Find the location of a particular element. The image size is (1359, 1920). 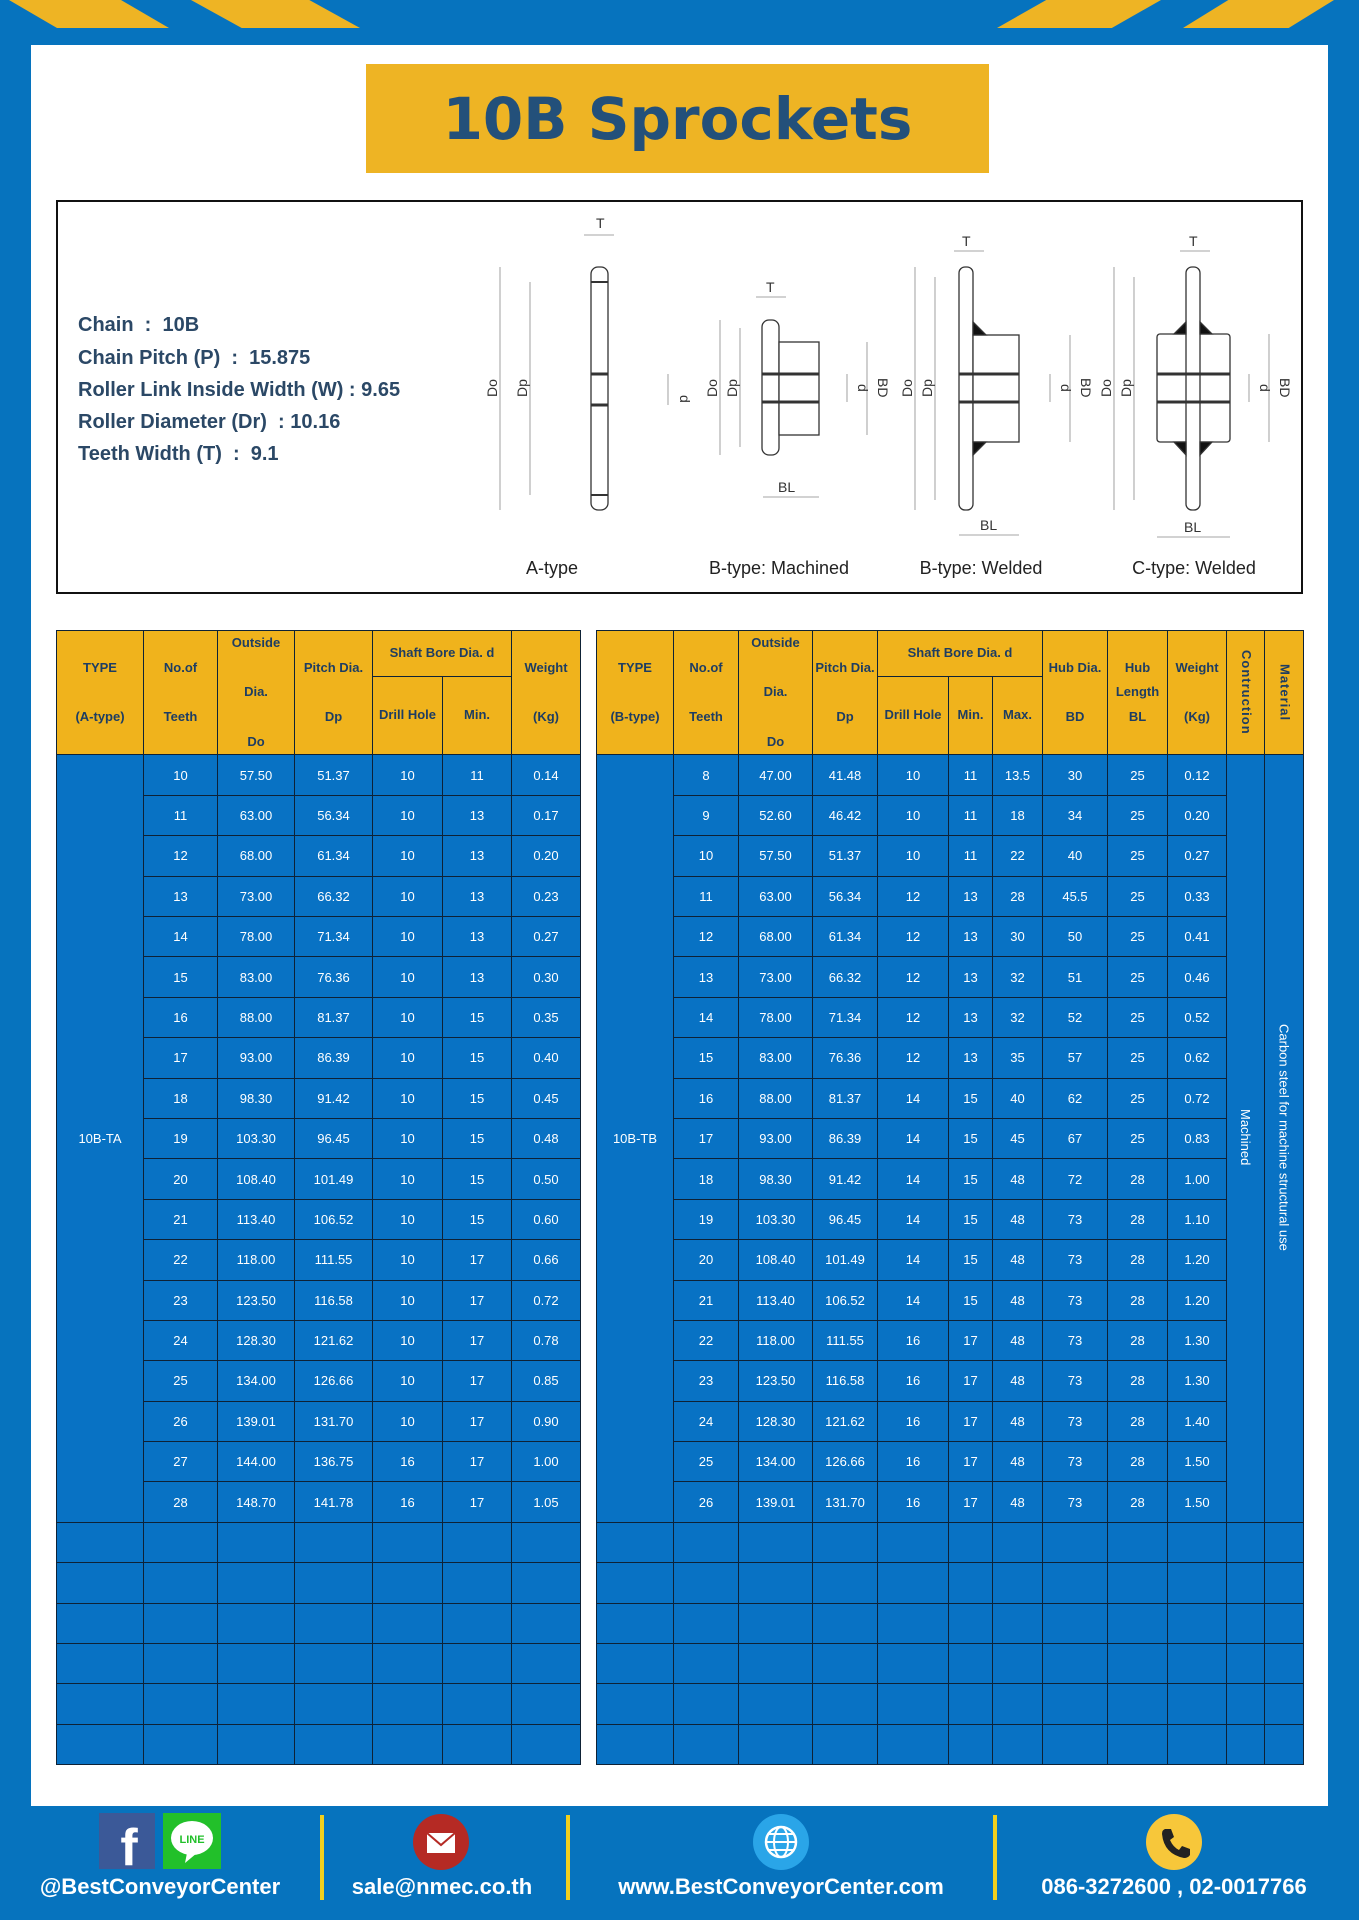

table-cell: 0.48 is located at coordinates (546, 1138).